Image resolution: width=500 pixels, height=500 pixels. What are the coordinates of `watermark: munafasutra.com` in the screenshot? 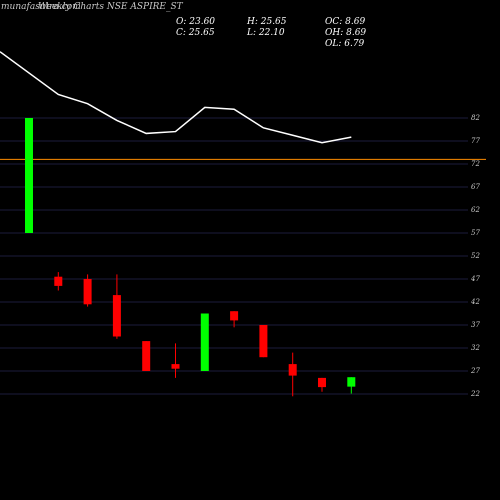 It's located at (41, 7).